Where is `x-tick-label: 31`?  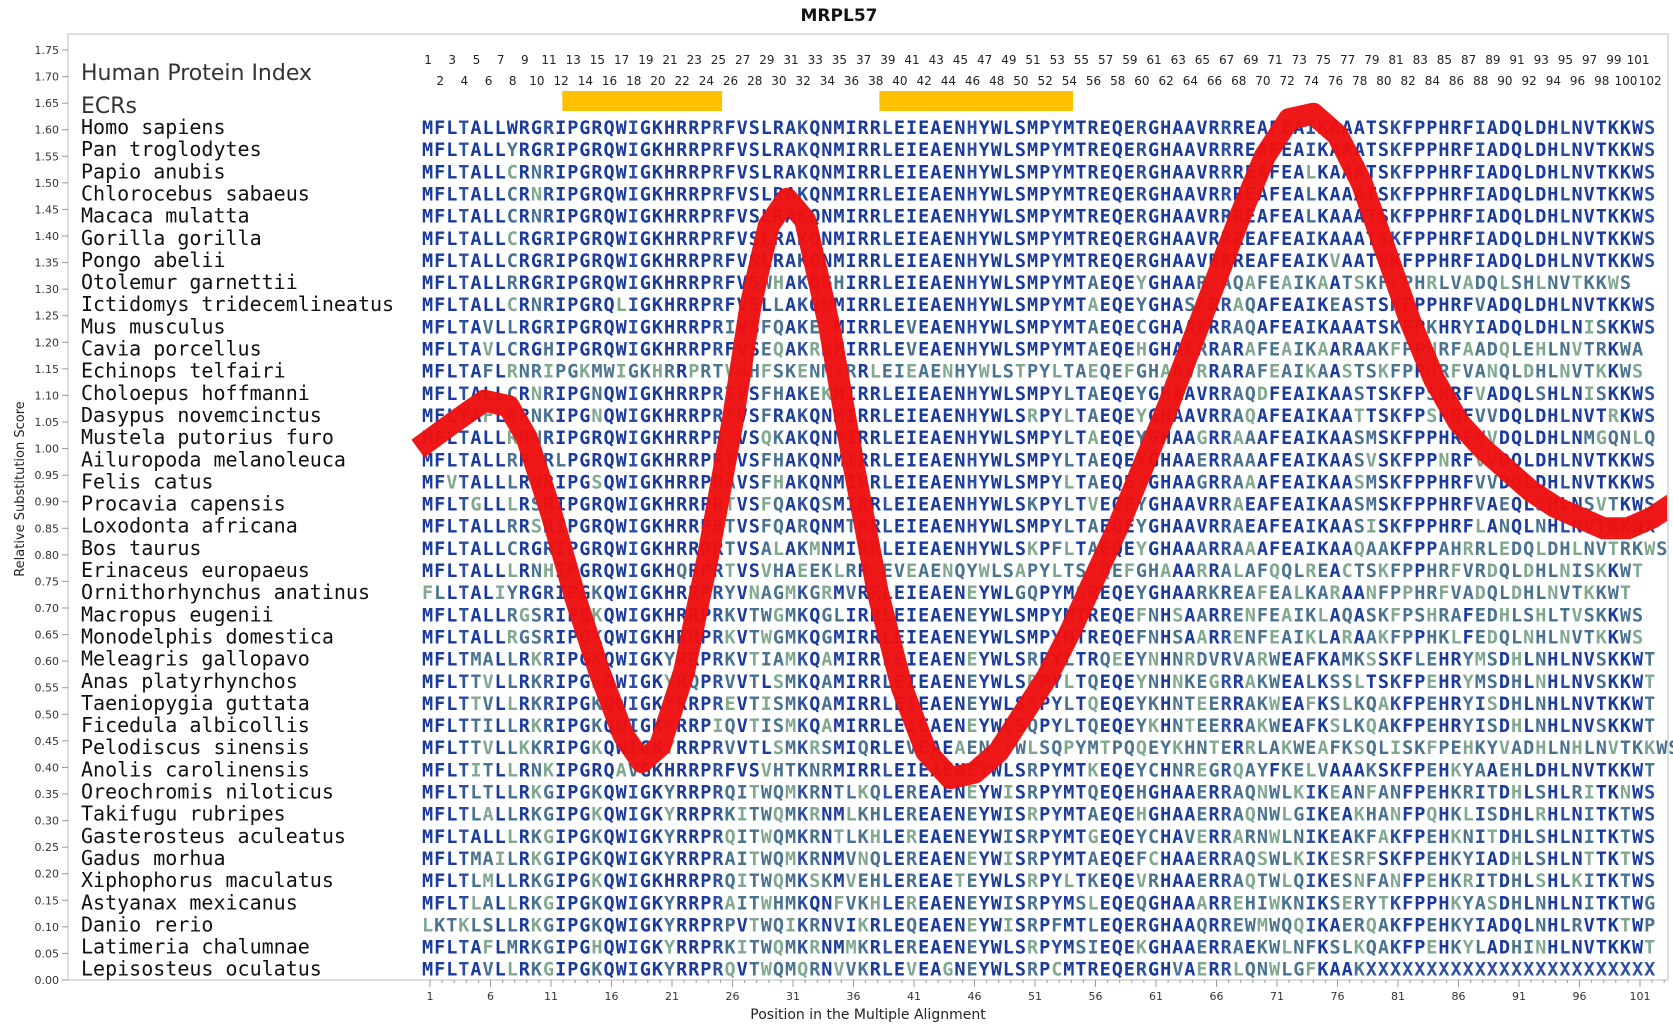
x-tick-label: 31 is located at coordinates (793, 996).